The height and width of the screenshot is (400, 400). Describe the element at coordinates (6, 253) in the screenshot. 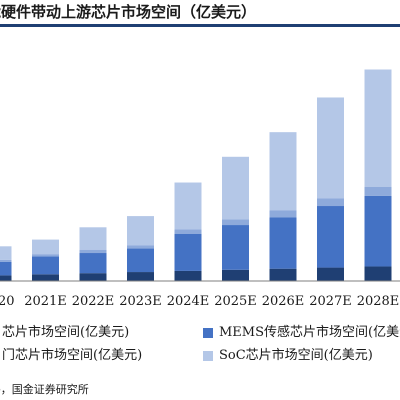

I see `bar-segment-2020-s3` at that location.